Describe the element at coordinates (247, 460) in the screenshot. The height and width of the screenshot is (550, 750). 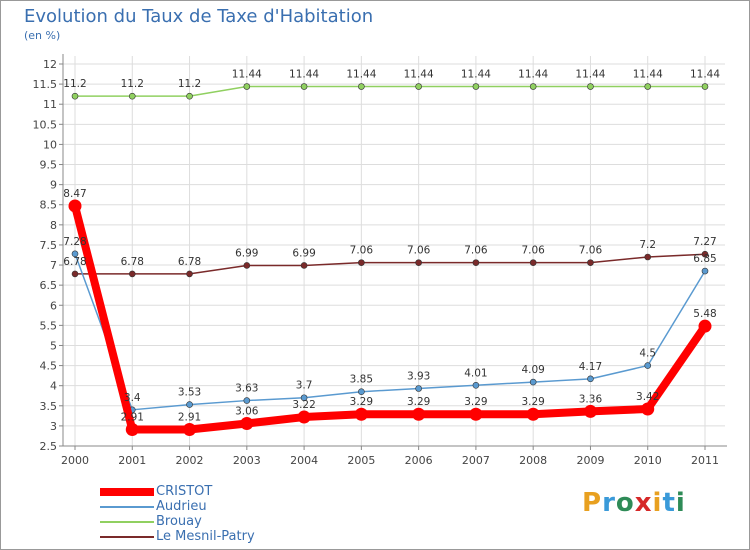
I see `x-tick-label: 2003` at that location.